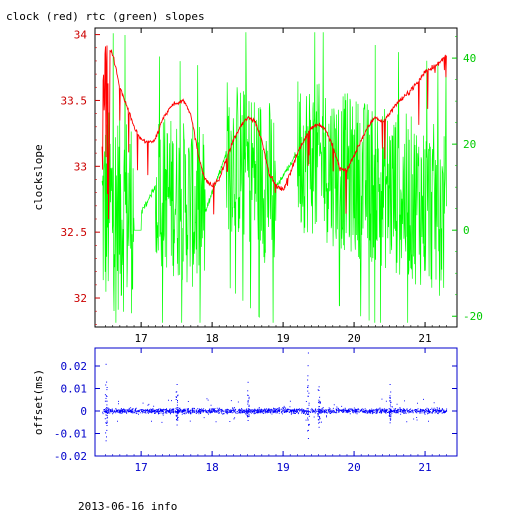  What do you see at coordinates (469, 58) in the screenshot?
I see `top-y2-tick-label: 40` at bounding box center [469, 58].